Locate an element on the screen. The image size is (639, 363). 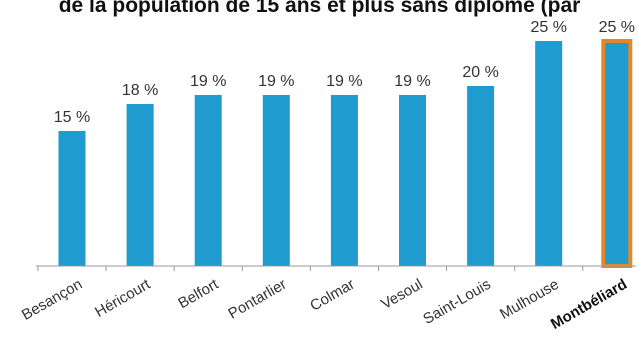
bar-belfort is located at coordinates (208, 180).